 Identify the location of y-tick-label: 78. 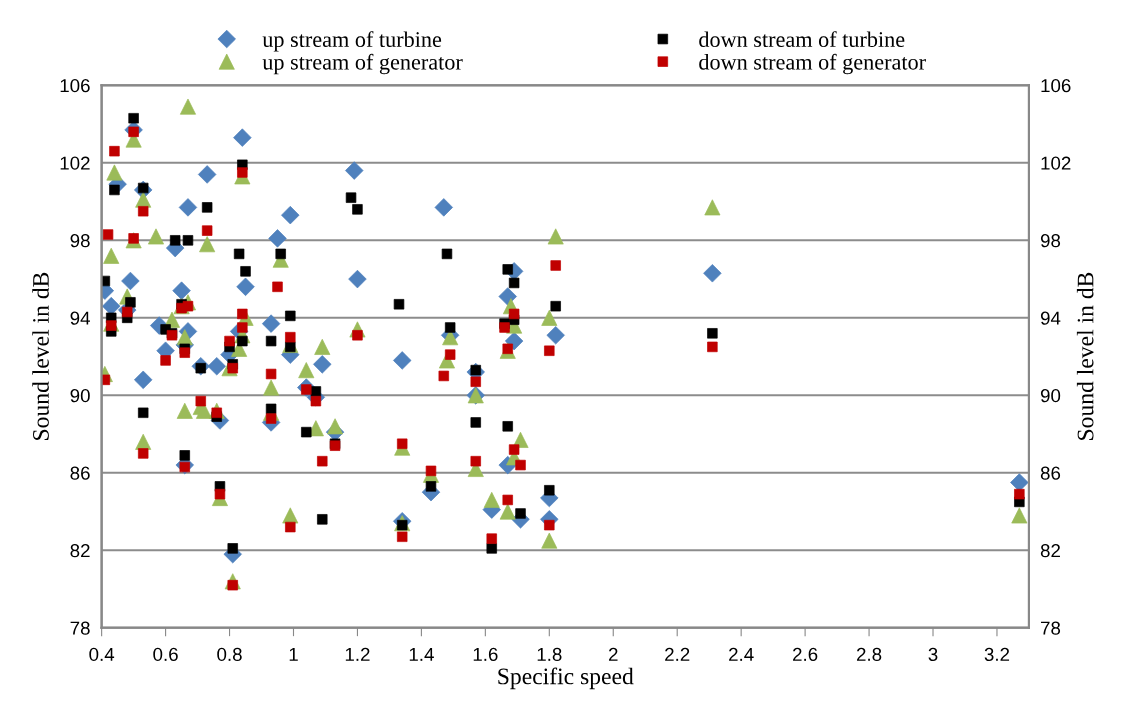
(80, 628).